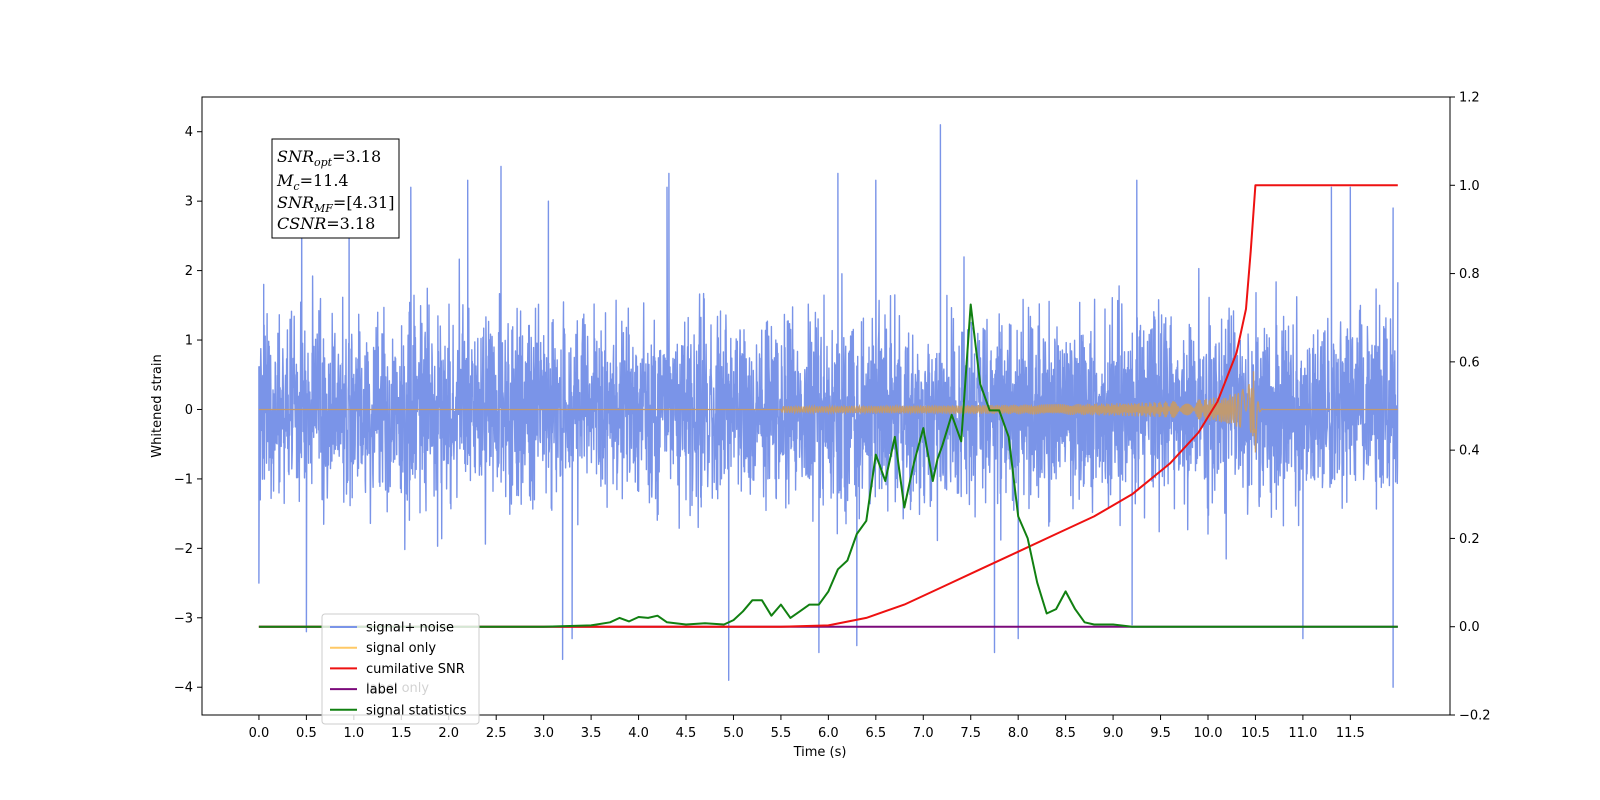 Image resolution: width=1600 pixels, height=800 pixels. I want to click on x-tick-label: 6.5, so click(875, 733).